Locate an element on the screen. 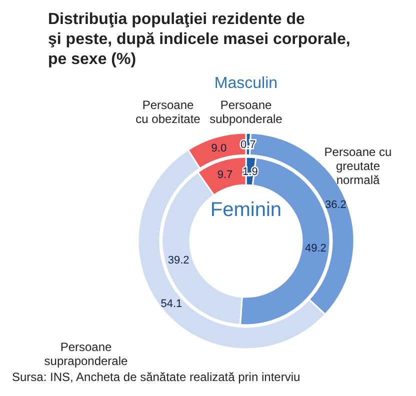 Image resolution: width=416 pixels, height=396 pixels. slice-label: Persoane cu greutate normală is located at coordinates (358, 166).